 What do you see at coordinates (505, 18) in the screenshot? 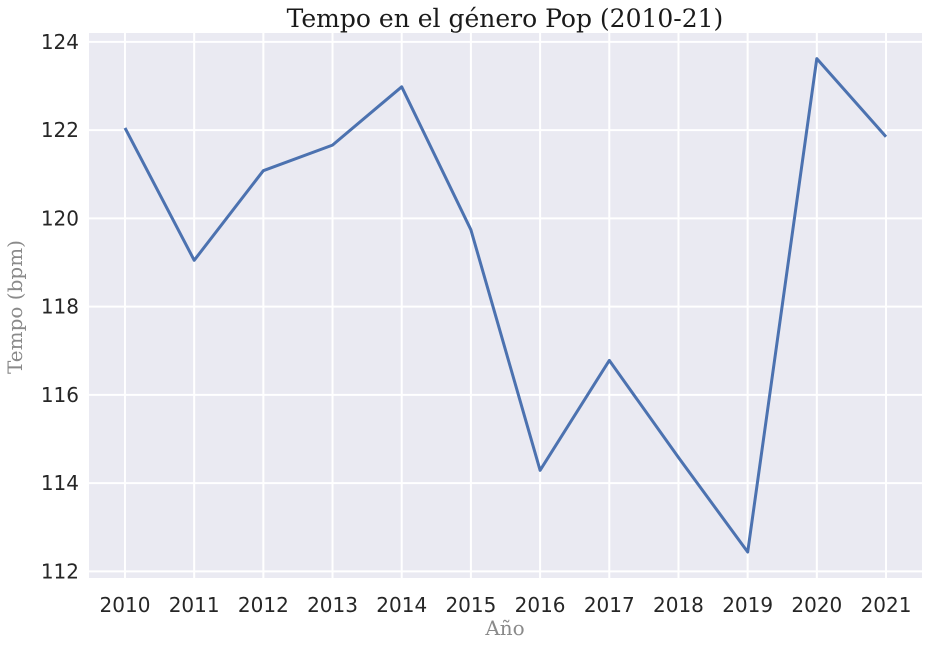
I see `chart-title: Tempo en el género Pop (2010-21)` at bounding box center [505, 18].